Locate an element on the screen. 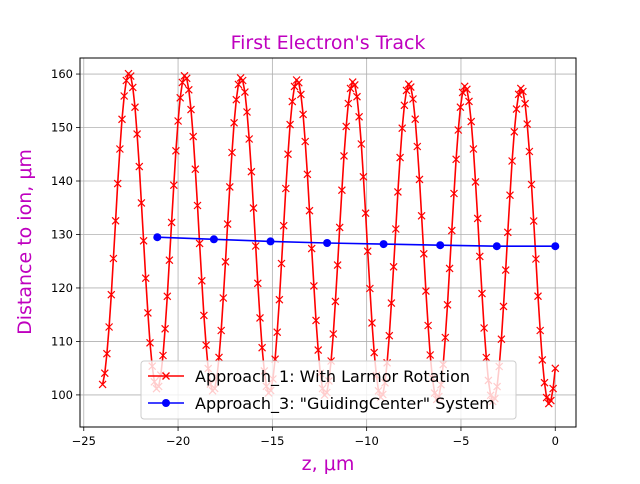 Image resolution: width=640 pixels, height=484 pixels. series-2-line is located at coordinates (356, 241).